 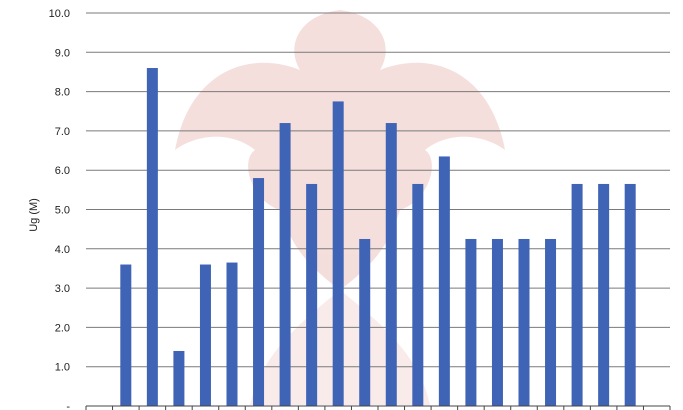 What do you see at coordinates (34, 215) in the screenshot?
I see `y-axis-label: Ug (M)` at bounding box center [34, 215].